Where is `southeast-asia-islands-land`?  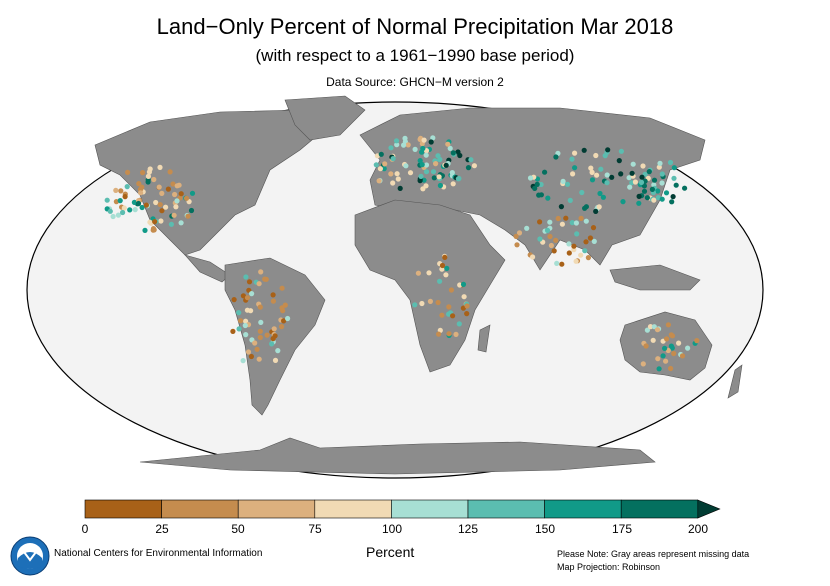 southeast-asia-islands-land is located at coordinates (655, 277).